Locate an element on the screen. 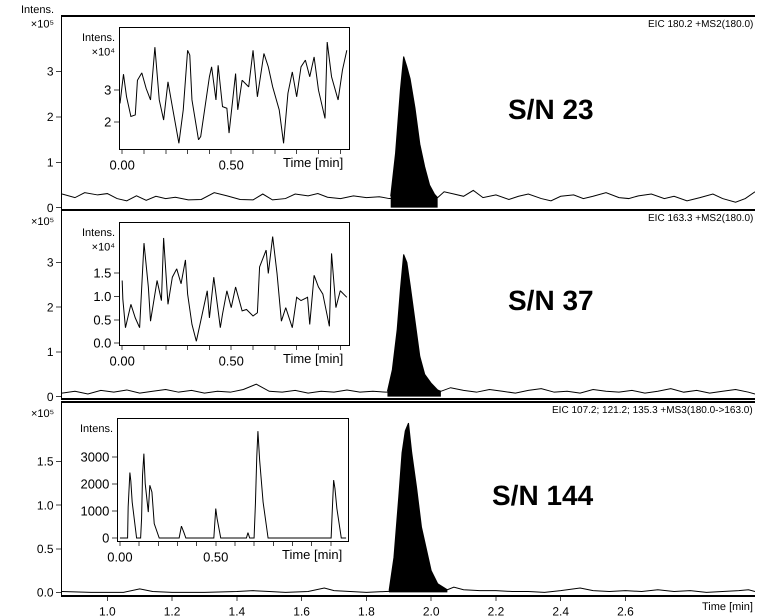 The width and height of the screenshot is (758, 616). y-axis-title: Intens. ×10⁵ is located at coordinates (37, 17).